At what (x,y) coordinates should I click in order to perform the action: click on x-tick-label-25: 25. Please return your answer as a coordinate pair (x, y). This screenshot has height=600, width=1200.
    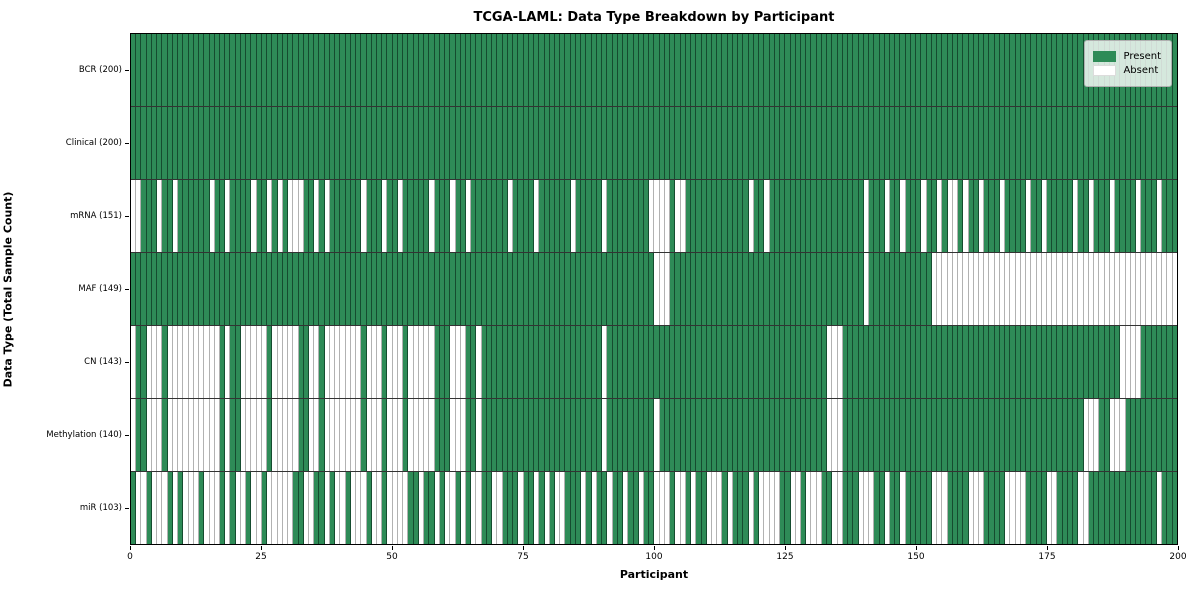
    Looking at the image, I should click on (261, 557).